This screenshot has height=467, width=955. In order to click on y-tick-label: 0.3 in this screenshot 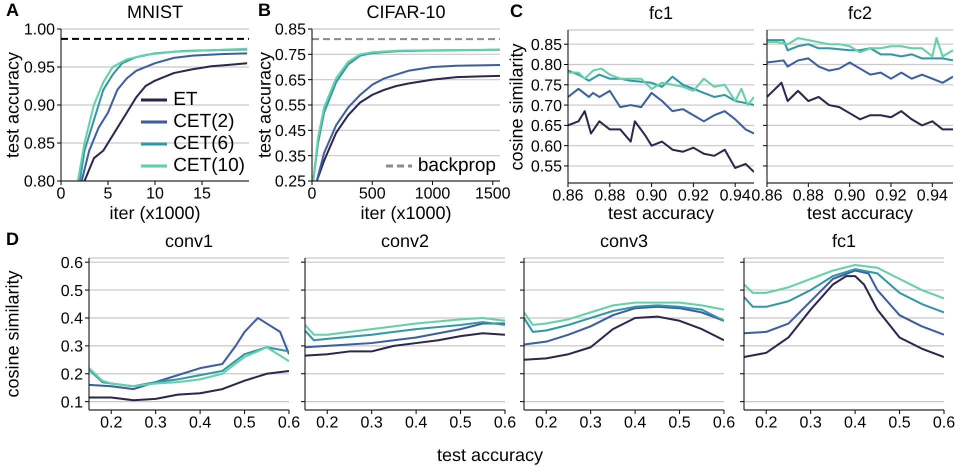, I will do `click(72, 347)`.